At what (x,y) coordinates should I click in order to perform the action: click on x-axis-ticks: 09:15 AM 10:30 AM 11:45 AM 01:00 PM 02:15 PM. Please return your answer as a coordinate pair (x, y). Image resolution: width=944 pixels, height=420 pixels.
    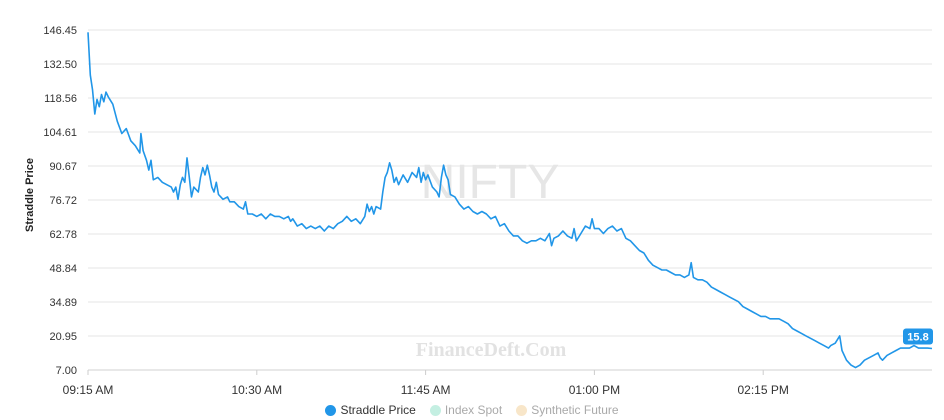
    Looking at the image, I should click on (426, 383).